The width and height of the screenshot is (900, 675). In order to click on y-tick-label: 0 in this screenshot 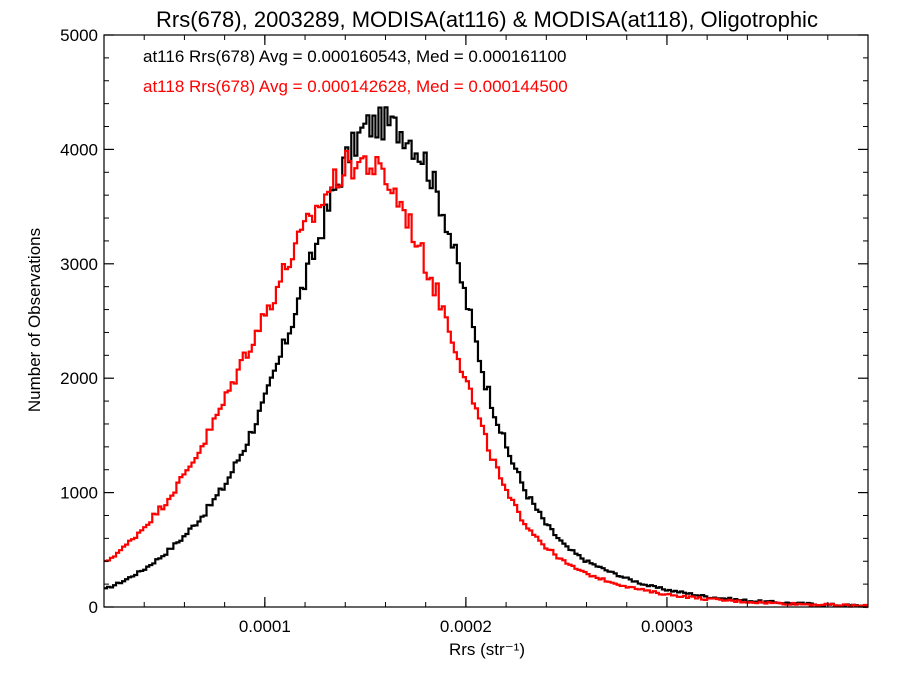, I will do `click(93, 607)`.